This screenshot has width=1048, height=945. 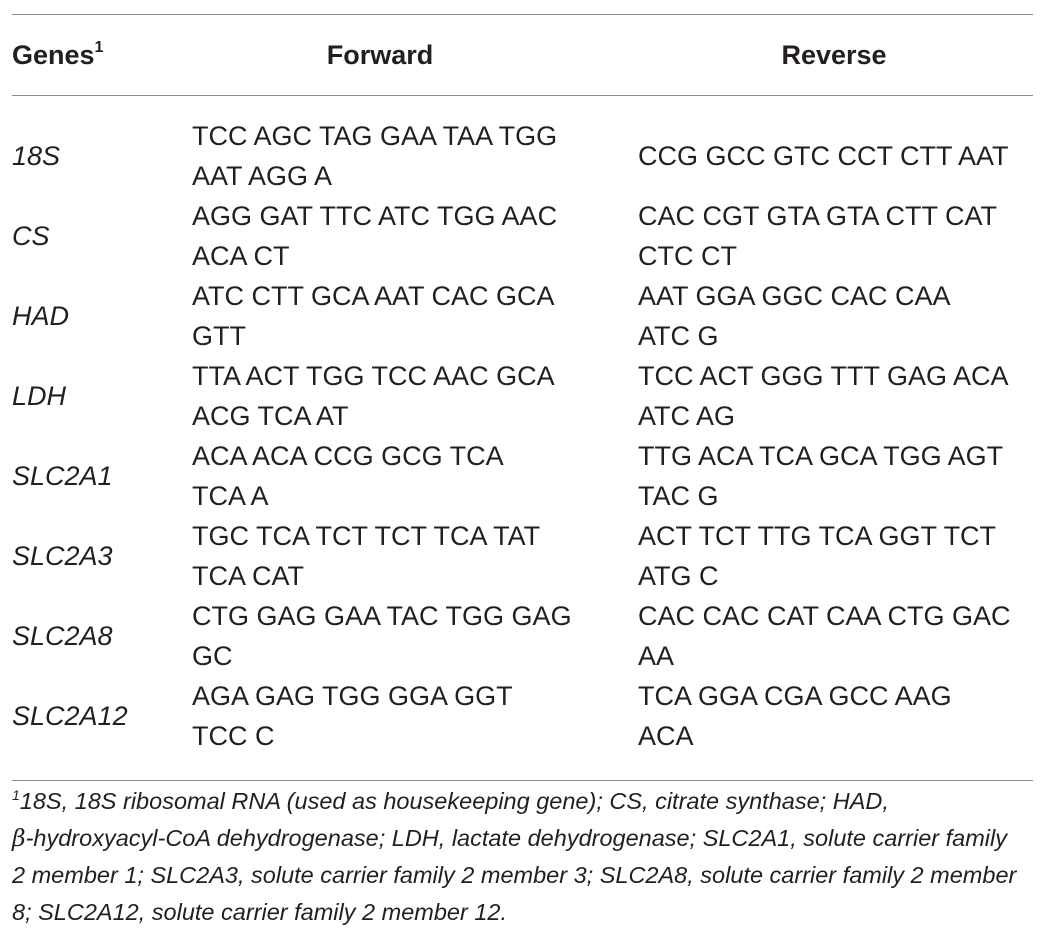 I want to click on forward-primer-line: ATC CTT GCA AAT CAC GCA, so click(x=373, y=296).